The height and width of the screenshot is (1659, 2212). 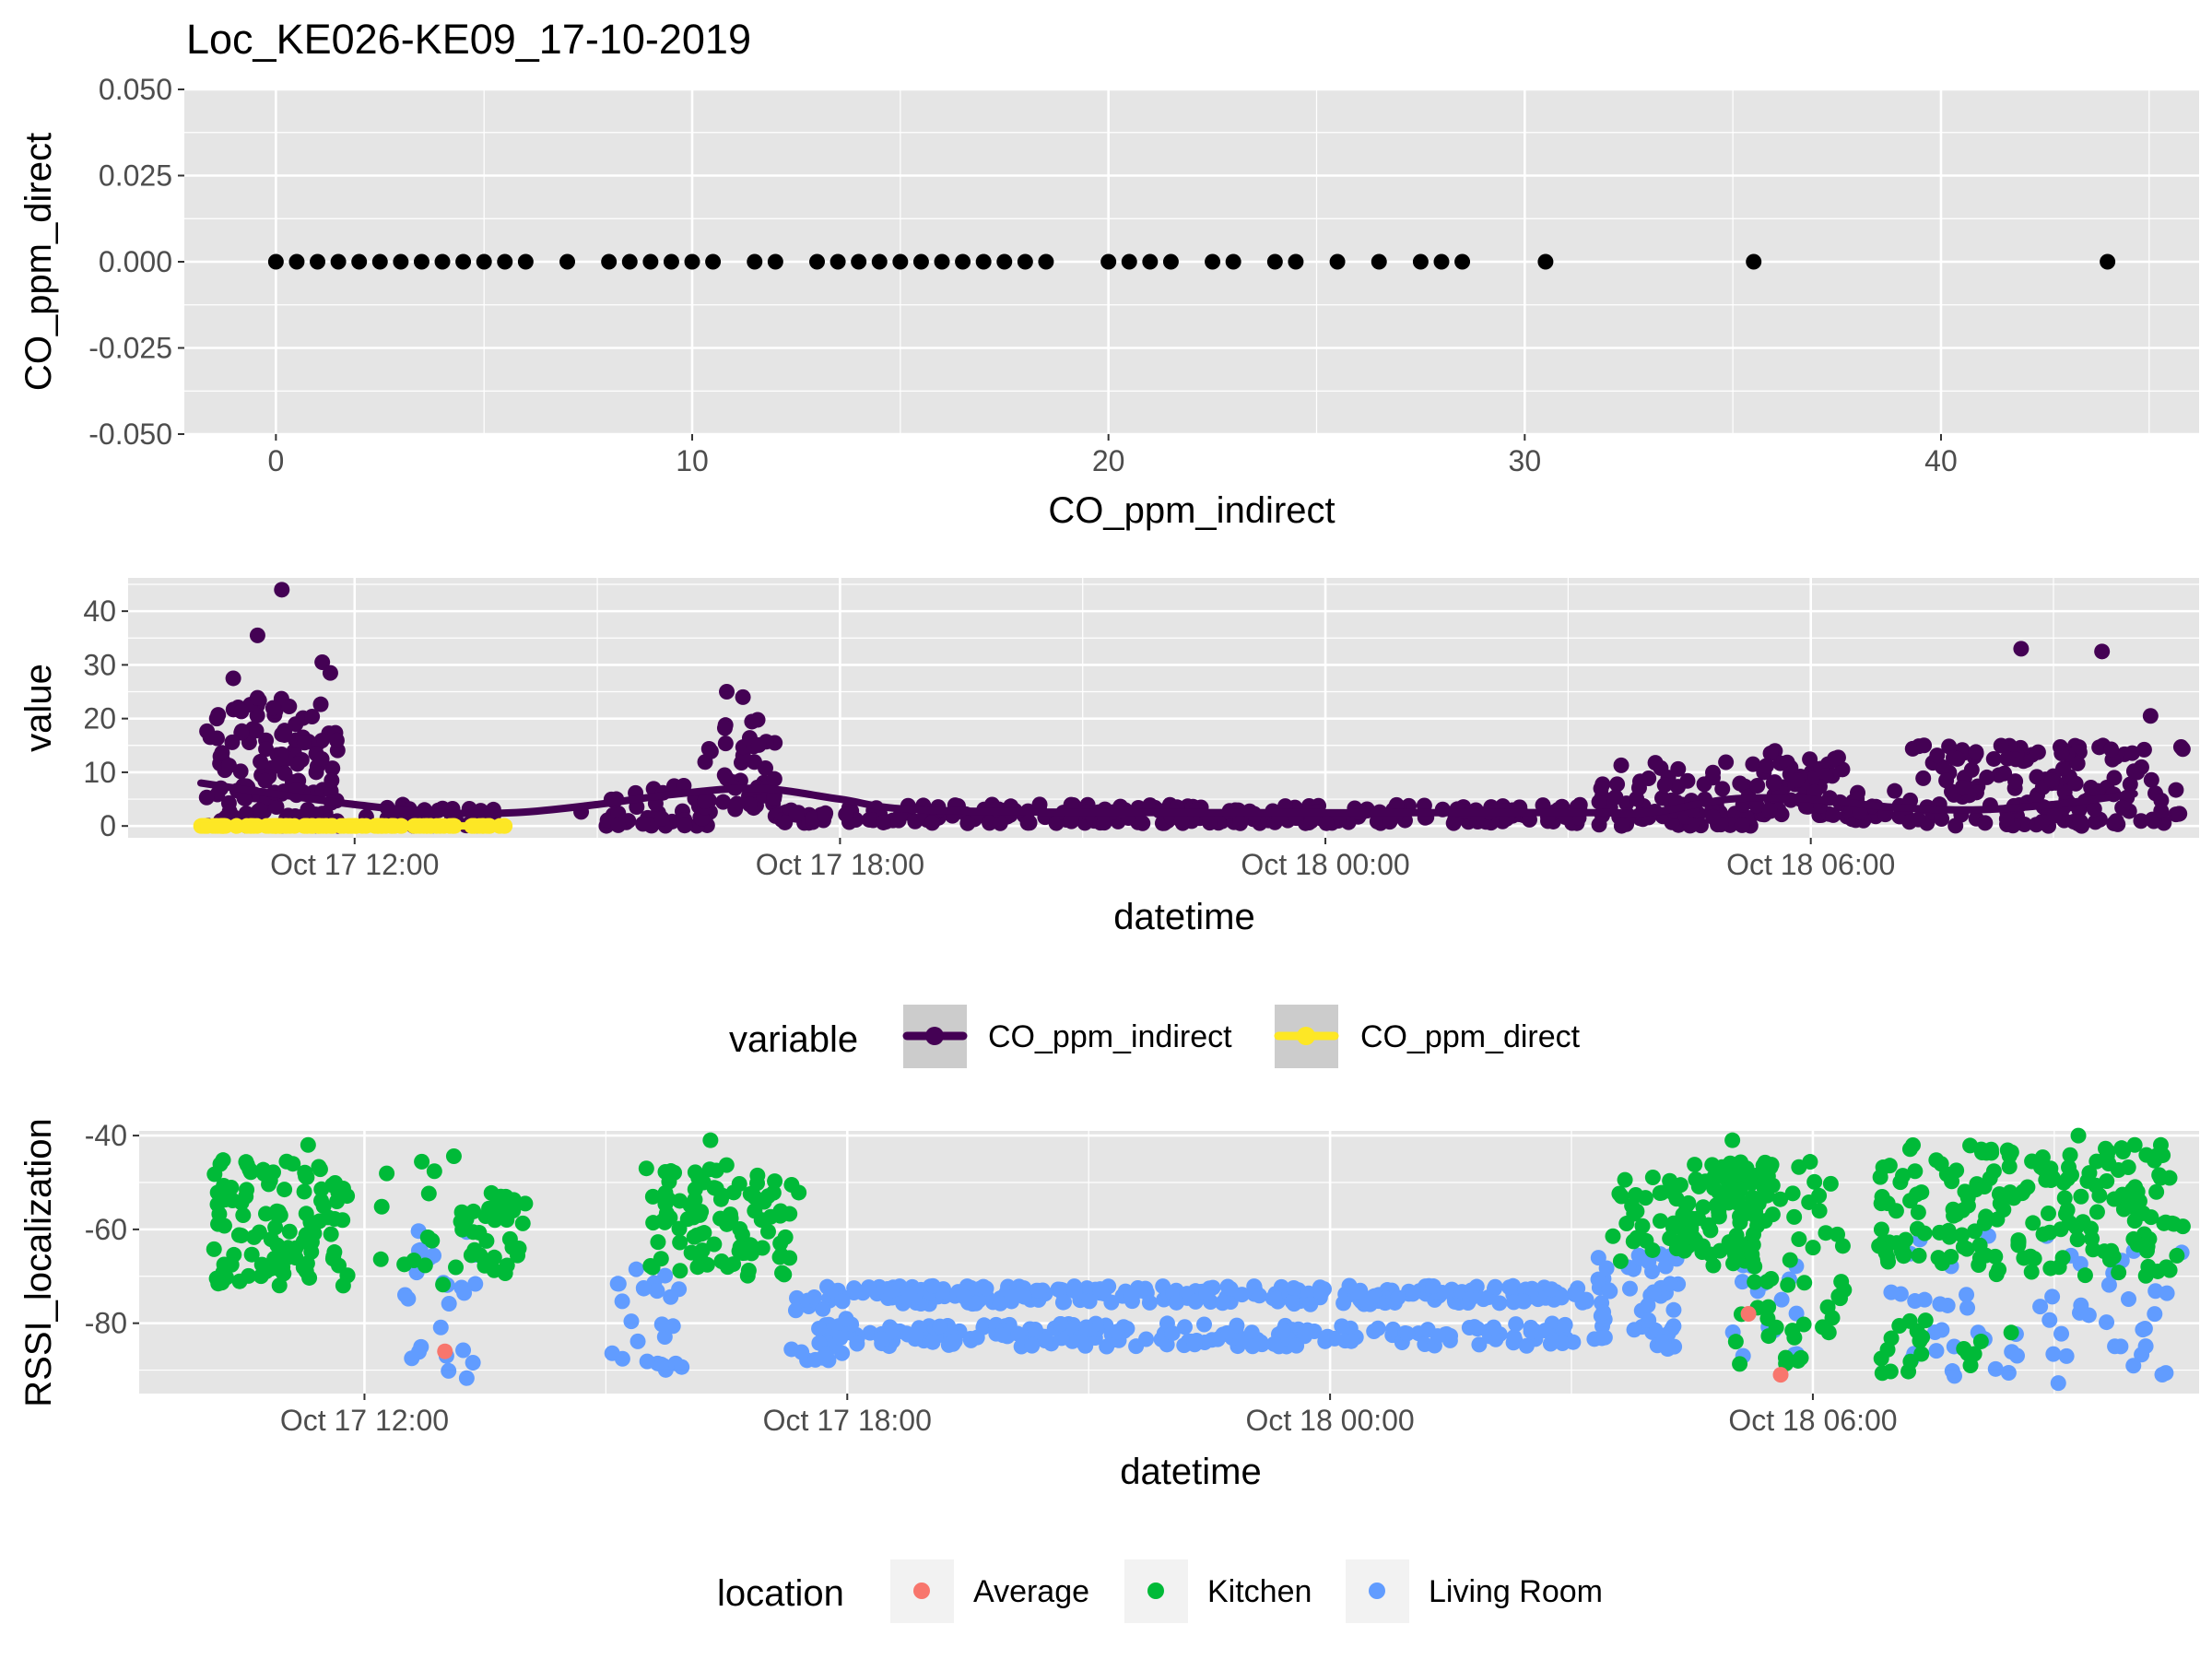 What do you see at coordinates (1198, 1259) in the screenshot?
I see `panel-3-marks` at bounding box center [1198, 1259].